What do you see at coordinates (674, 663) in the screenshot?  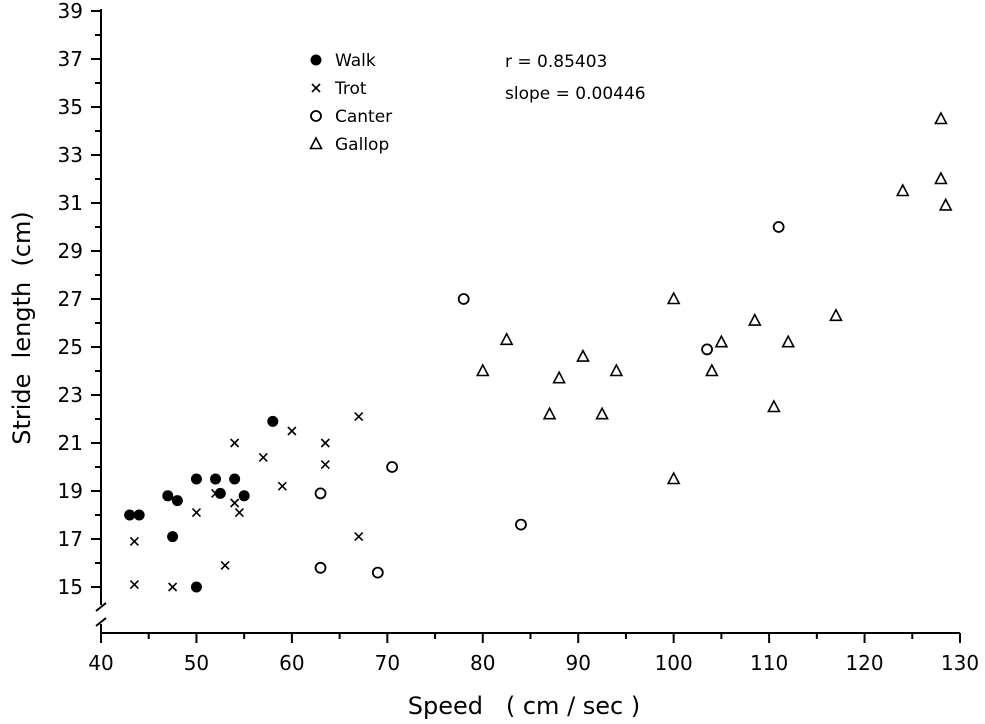 I see `x-tick-label: 100` at bounding box center [674, 663].